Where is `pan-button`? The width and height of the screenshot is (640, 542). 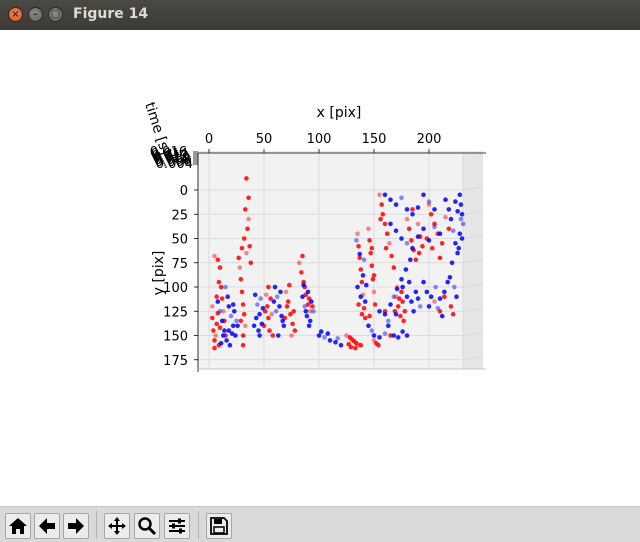
pan-button is located at coordinates (117, 526).